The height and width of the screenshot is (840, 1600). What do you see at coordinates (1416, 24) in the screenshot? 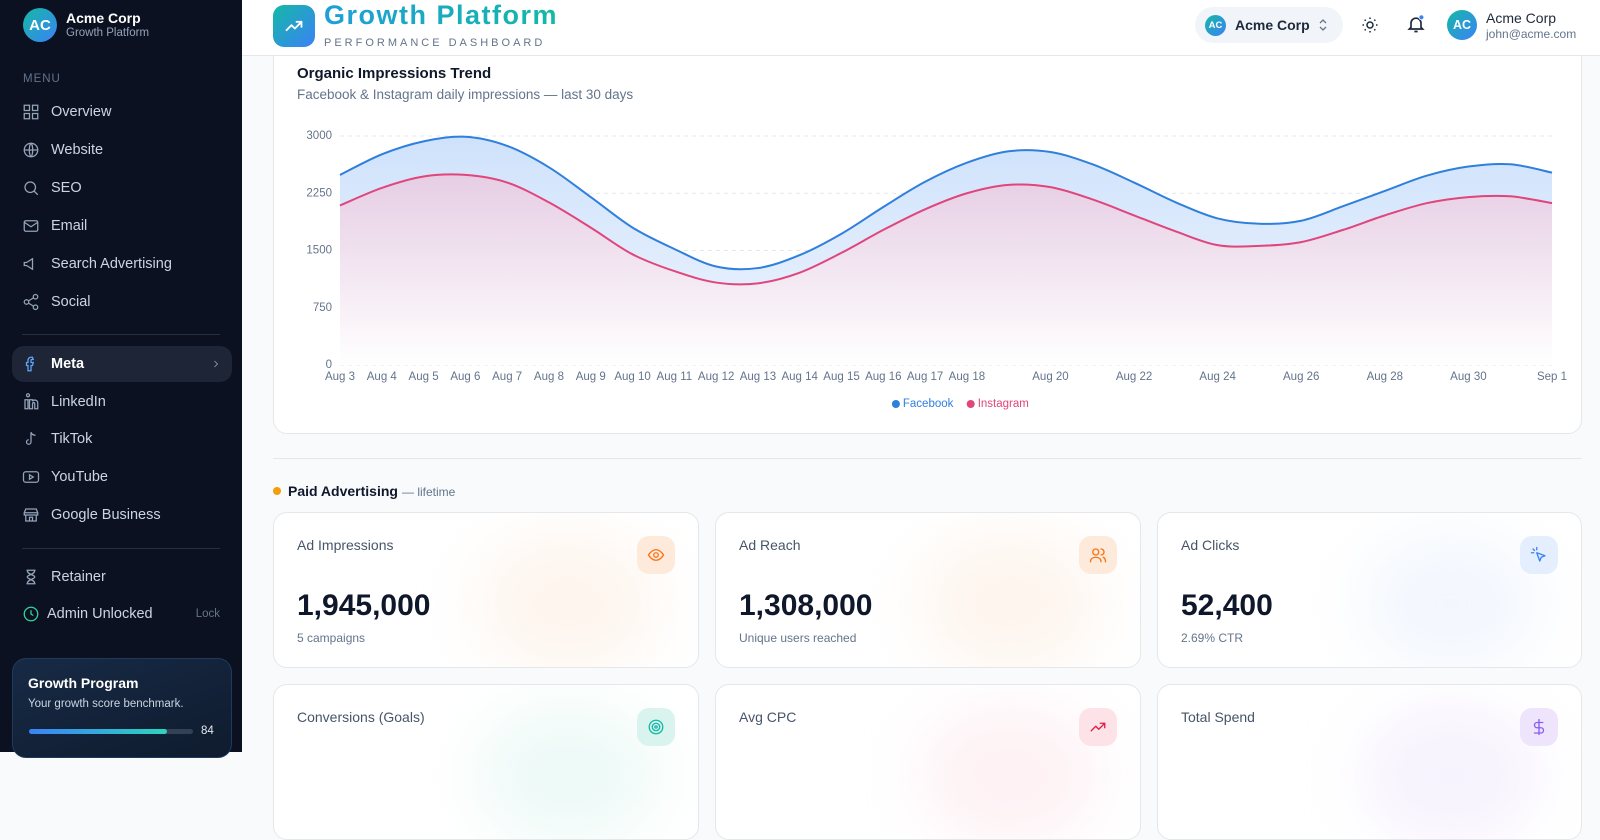
I see `notifications` at bounding box center [1416, 24].